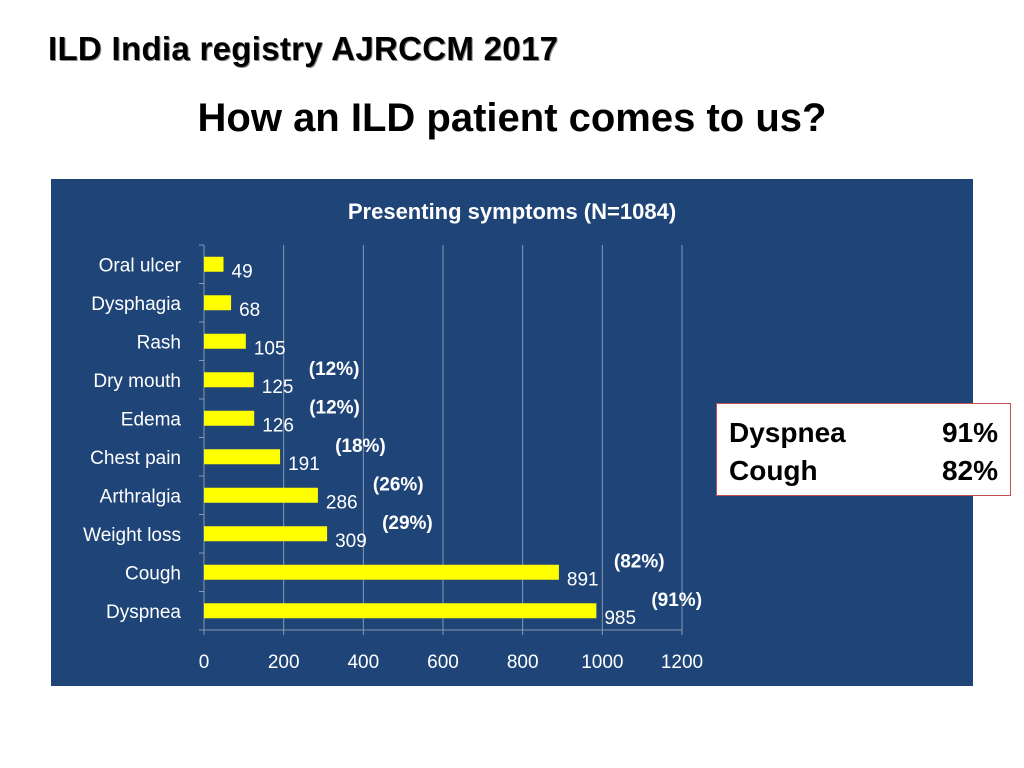 The image size is (1024, 768). I want to click on value-label: 286, so click(342, 502).